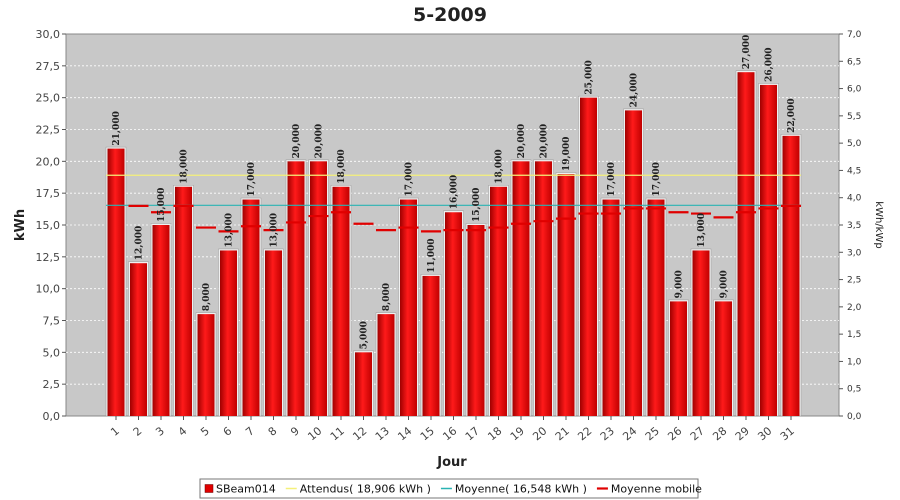 Image resolution: width=900 pixels, height=500 pixels. What do you see at coordinates (246, 489) in the screenshot?
I see `legend-label: SBeam014` at bounding box center [246, 489].